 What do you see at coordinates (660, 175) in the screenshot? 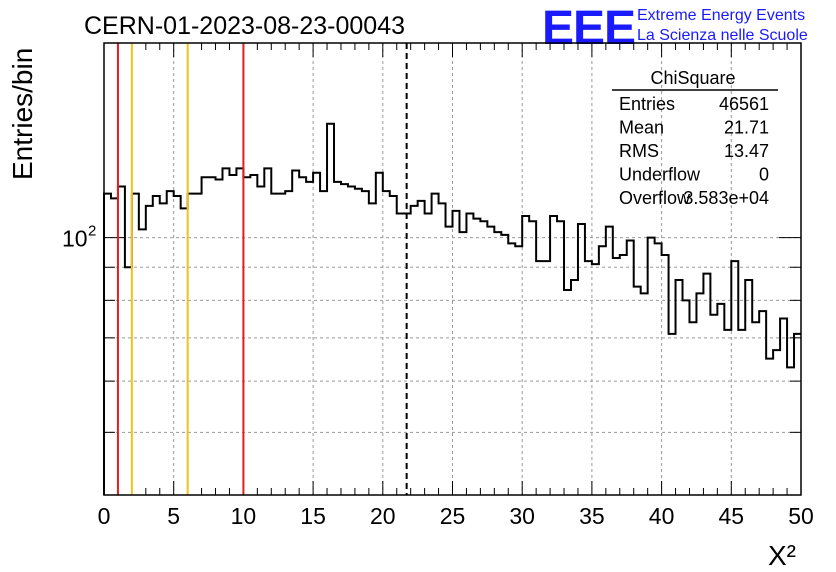
I see `stats-label: Underflow` at bounding box center [660, 175].